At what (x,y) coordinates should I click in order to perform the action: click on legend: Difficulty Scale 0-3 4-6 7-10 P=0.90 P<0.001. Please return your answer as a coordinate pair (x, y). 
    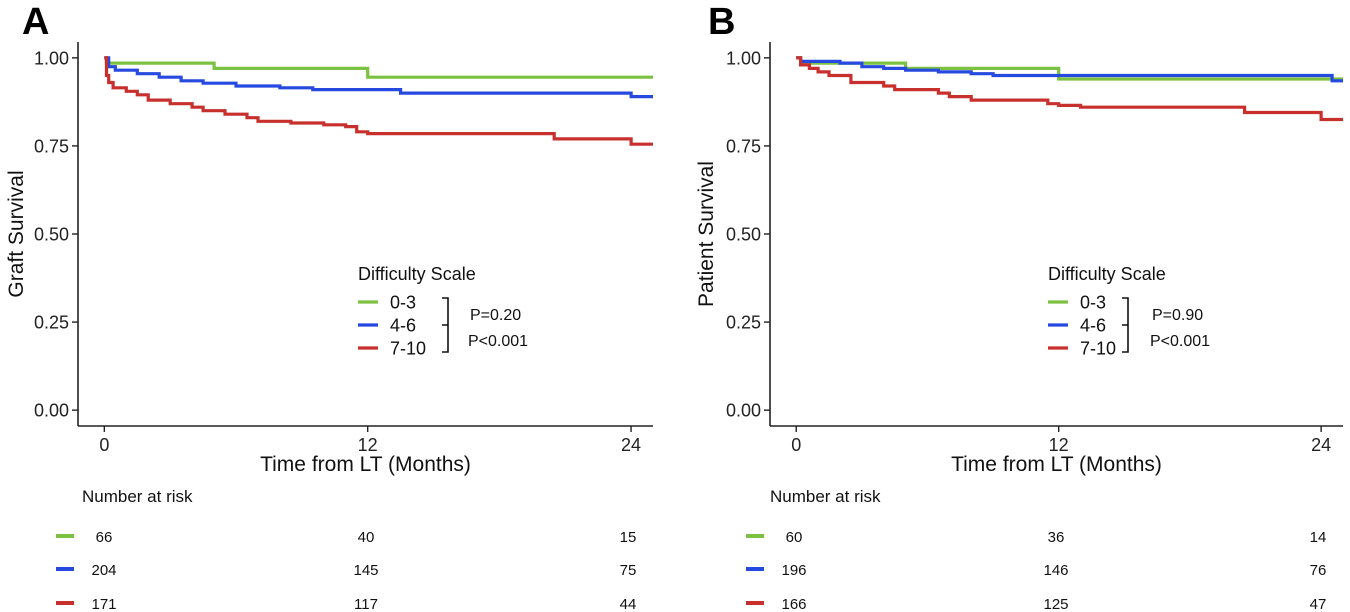
    Looking at the image, I should click on (1129, 311).